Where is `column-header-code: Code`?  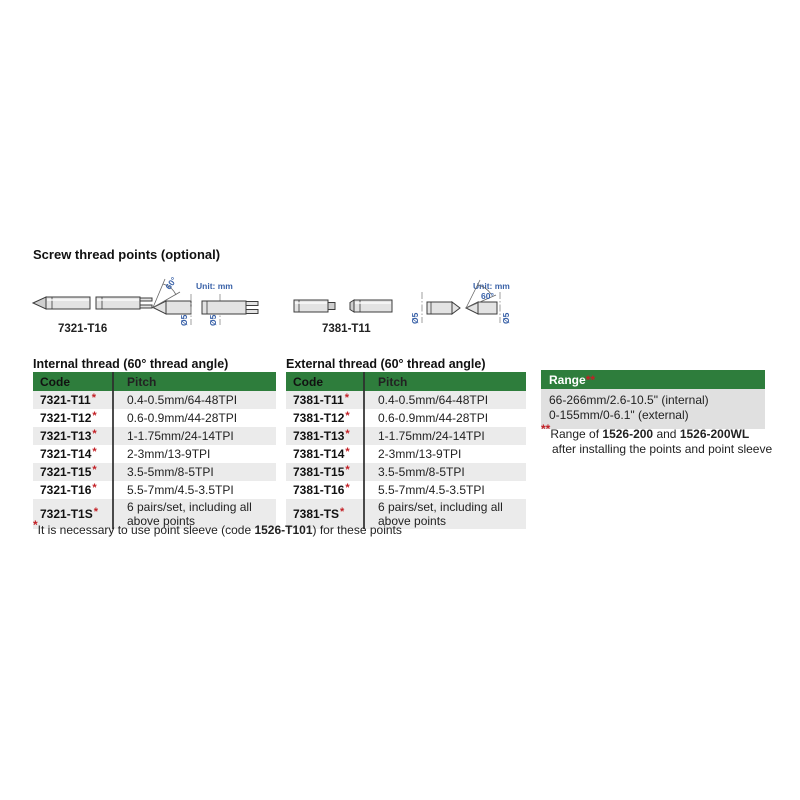
column-header-code: Code is located at coordinates (55, 381).